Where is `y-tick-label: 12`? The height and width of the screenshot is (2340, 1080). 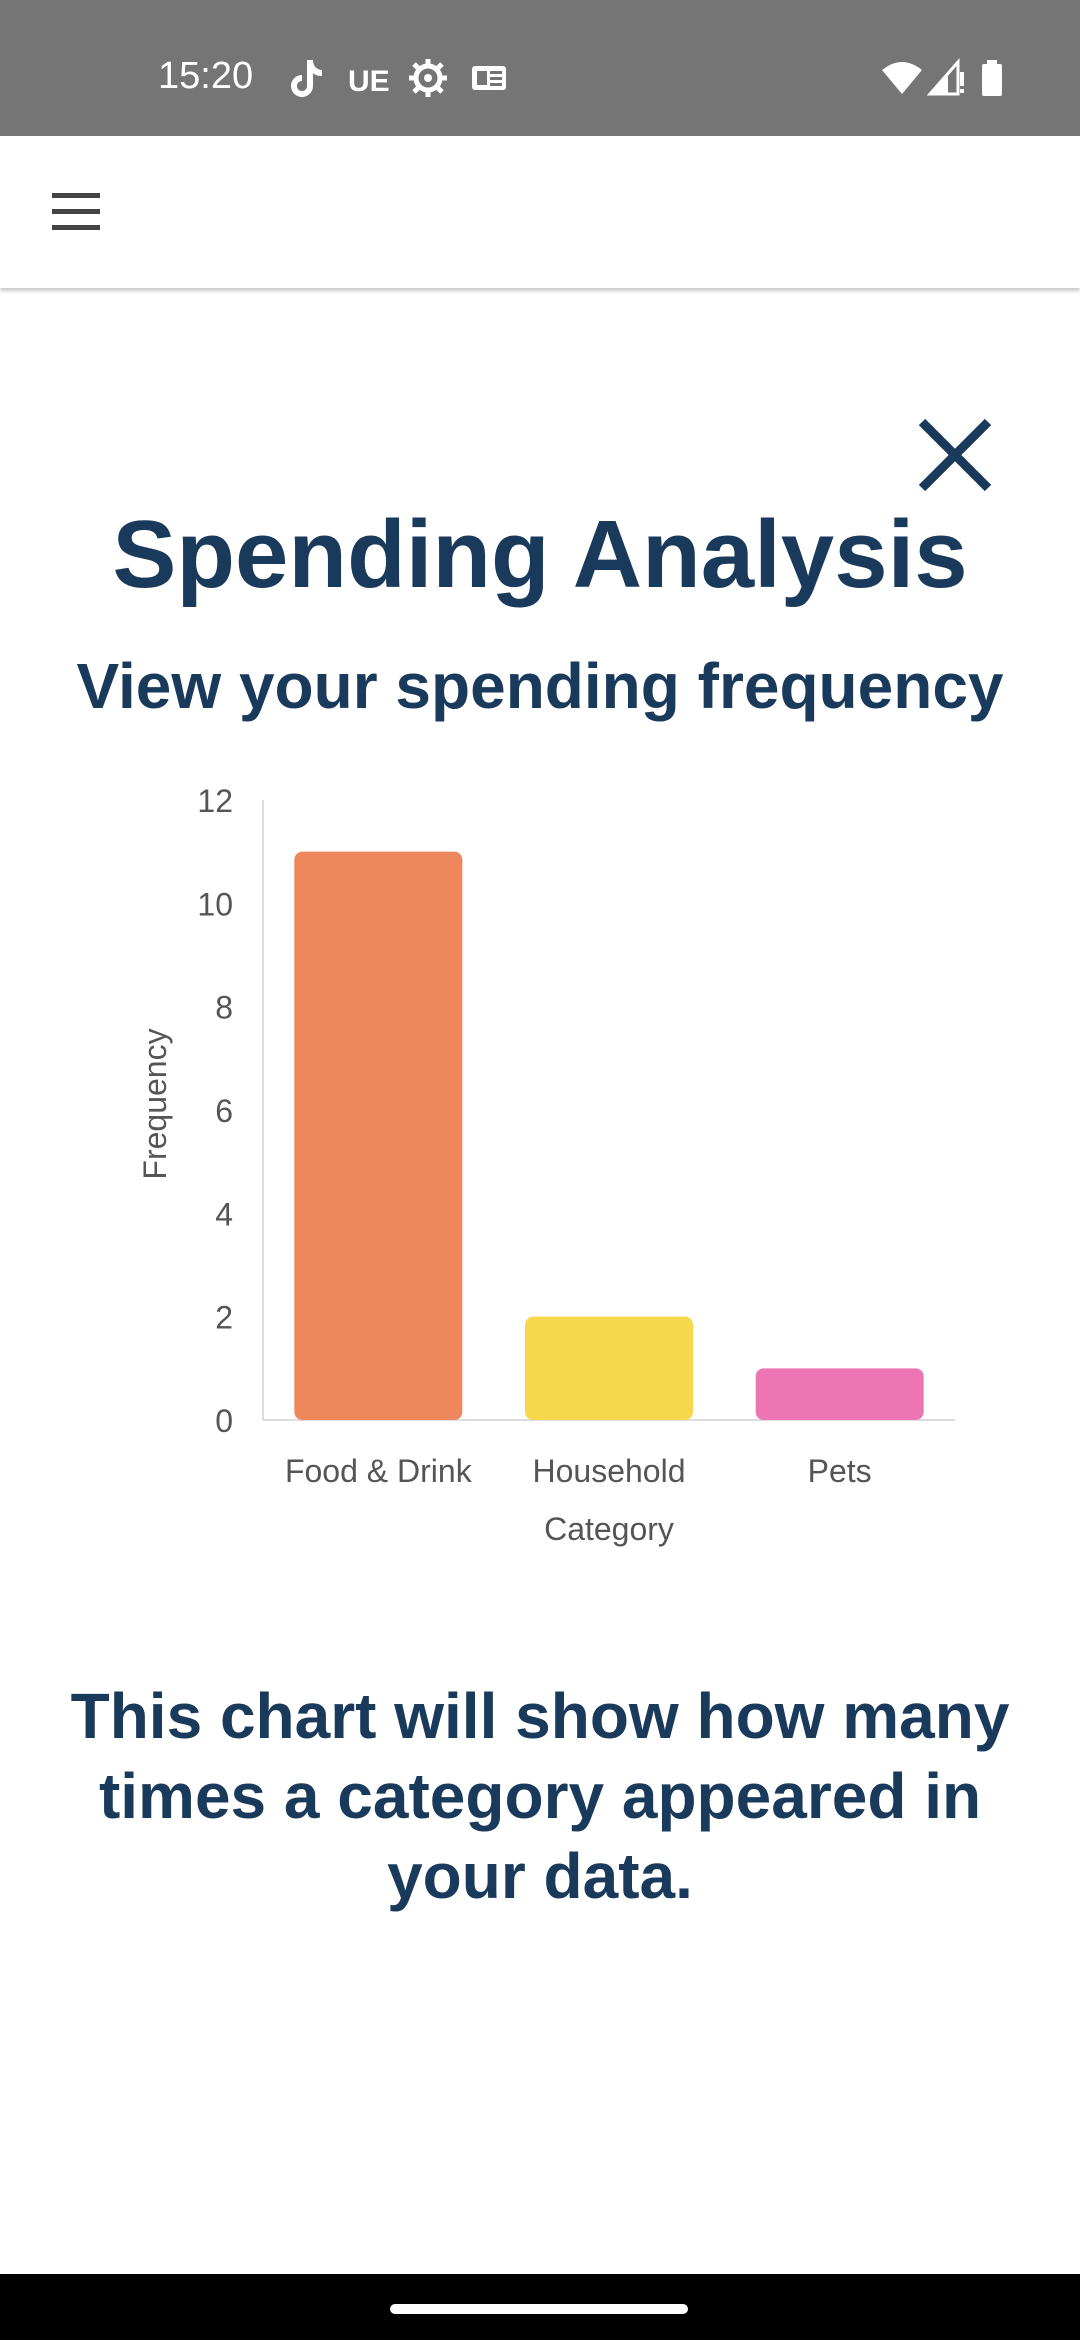
y-tick-label: 12 is located at coordinates (215, 801).